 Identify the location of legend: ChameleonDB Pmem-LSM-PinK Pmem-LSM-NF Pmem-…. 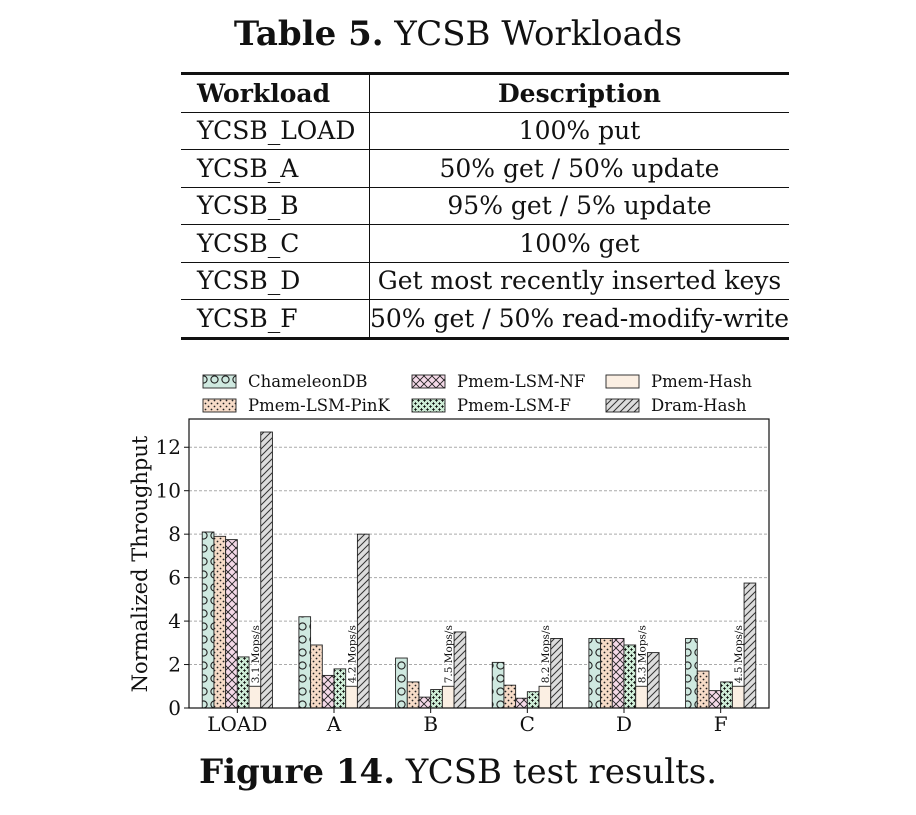
(477, 393).